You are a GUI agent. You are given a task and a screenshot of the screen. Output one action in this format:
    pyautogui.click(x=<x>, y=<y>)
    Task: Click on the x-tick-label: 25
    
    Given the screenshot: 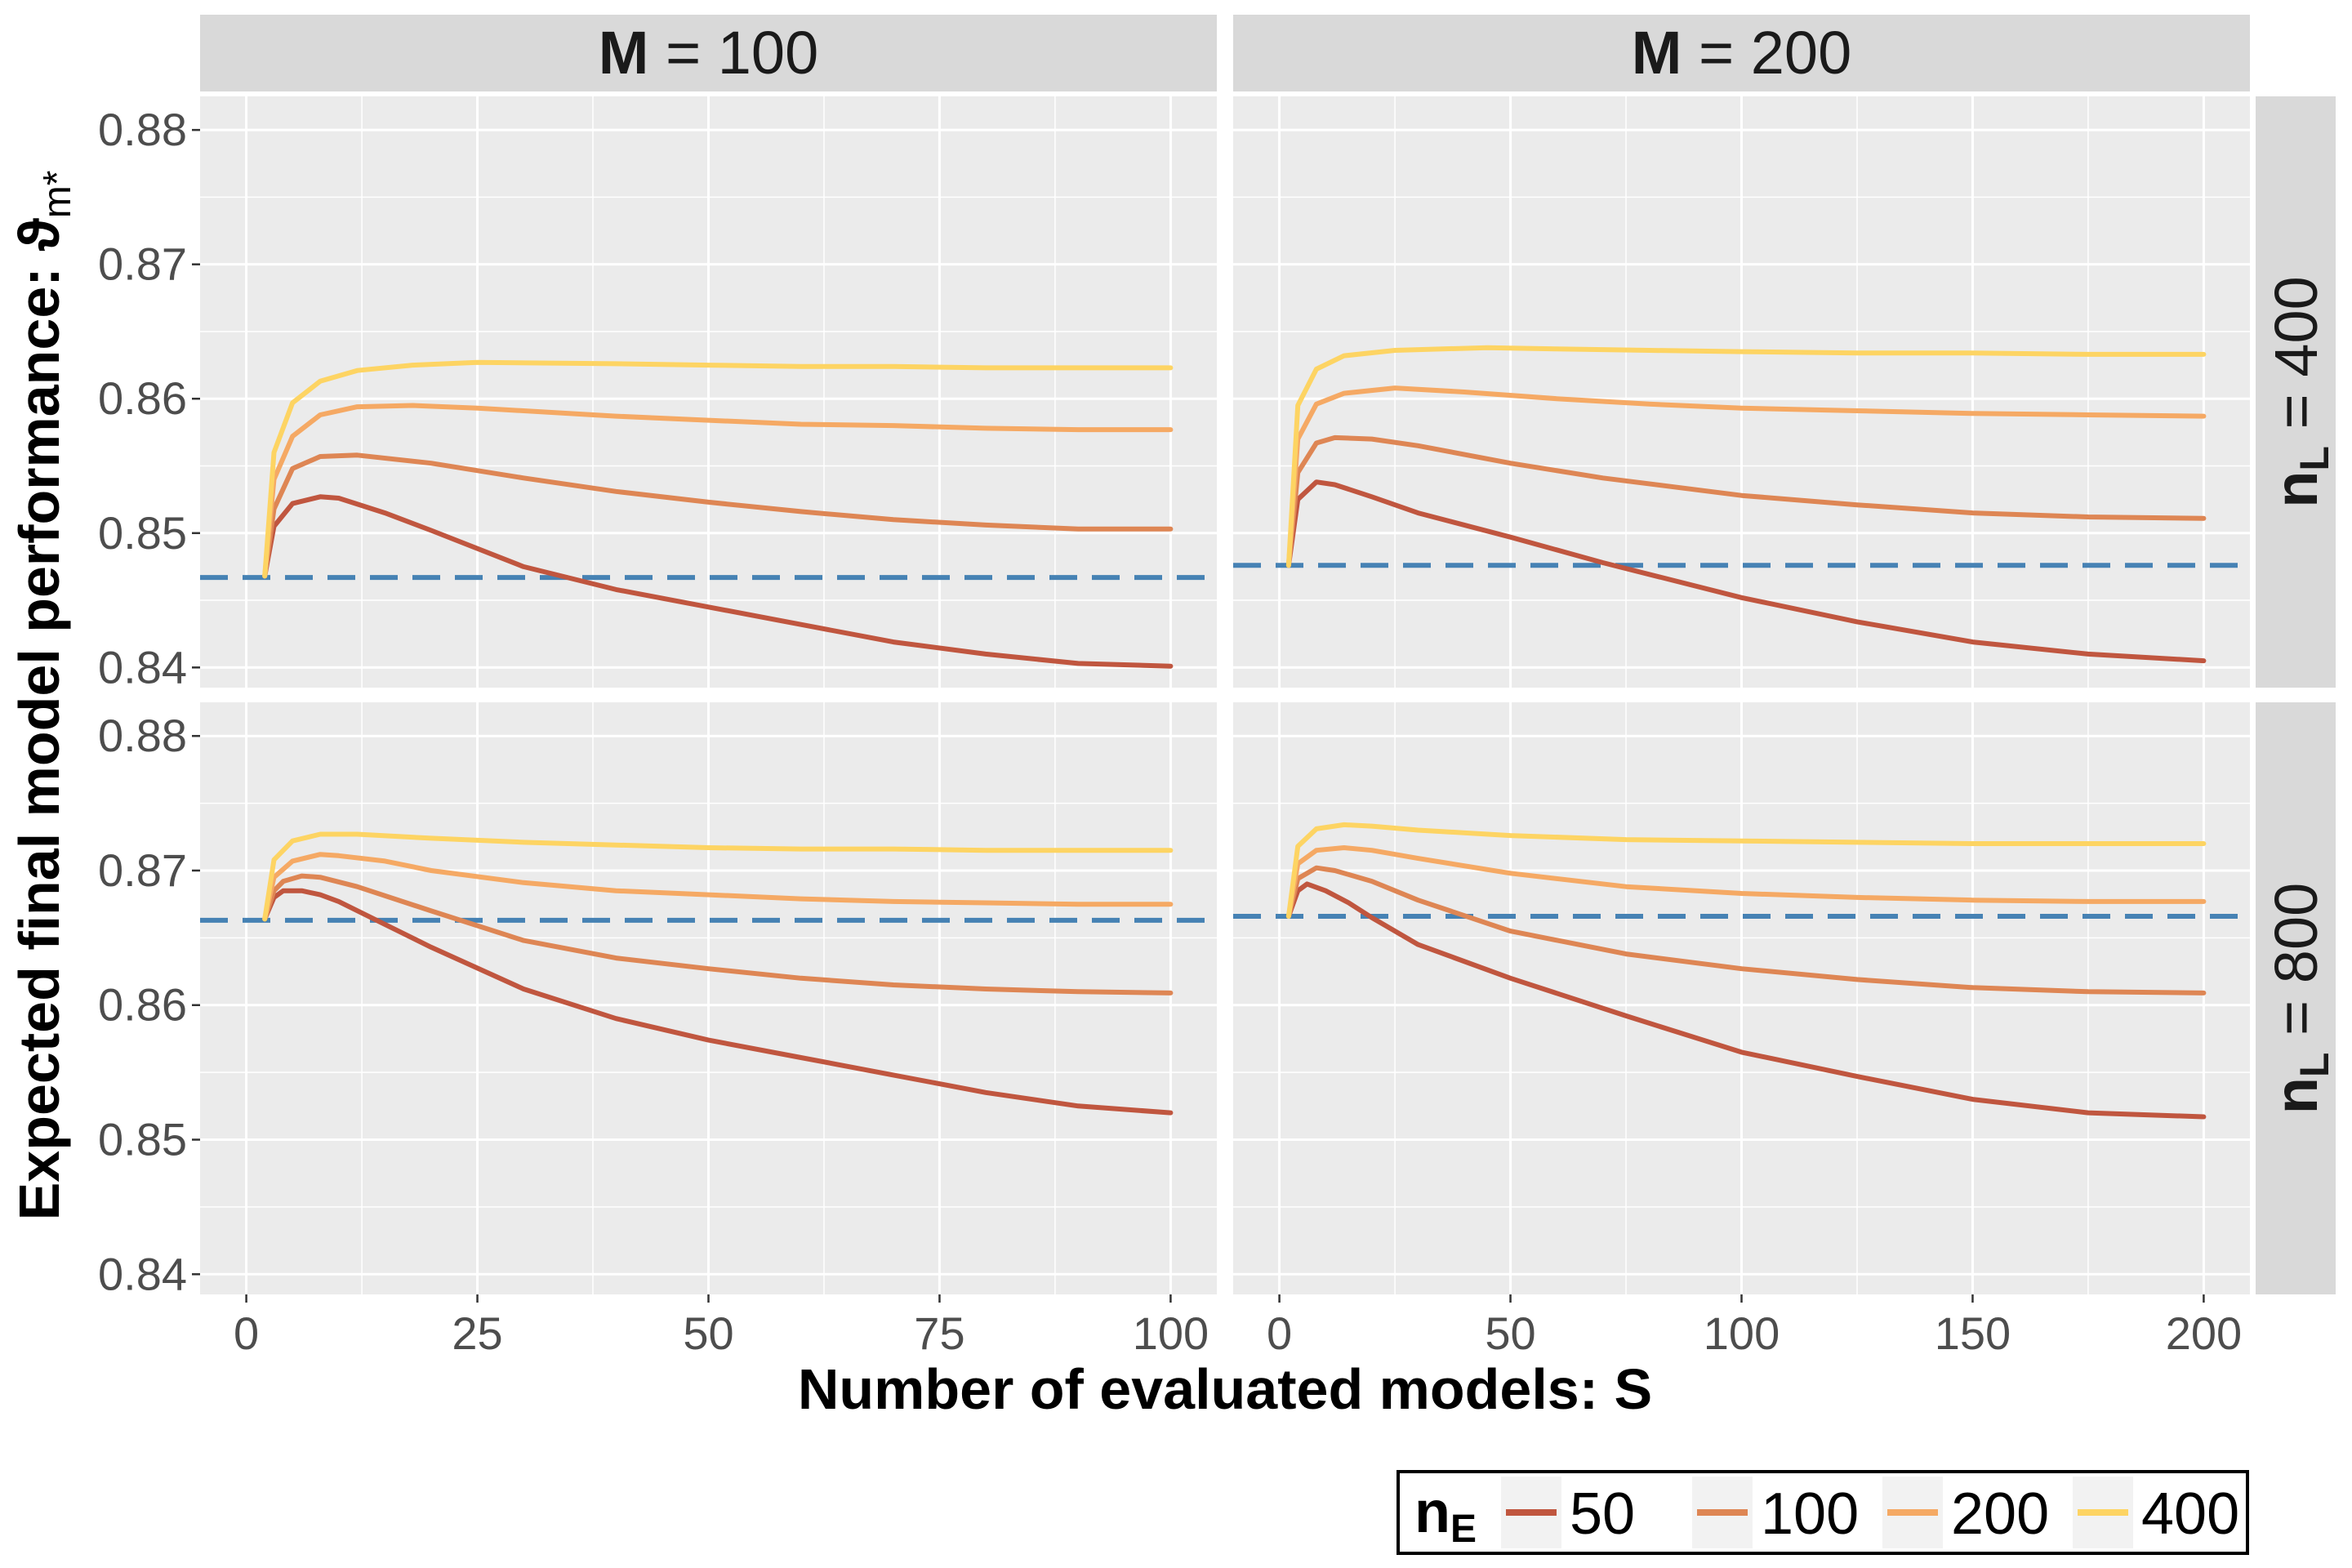 What is the action you would take?
    pyautogui.click(x=477, y=1333)
    